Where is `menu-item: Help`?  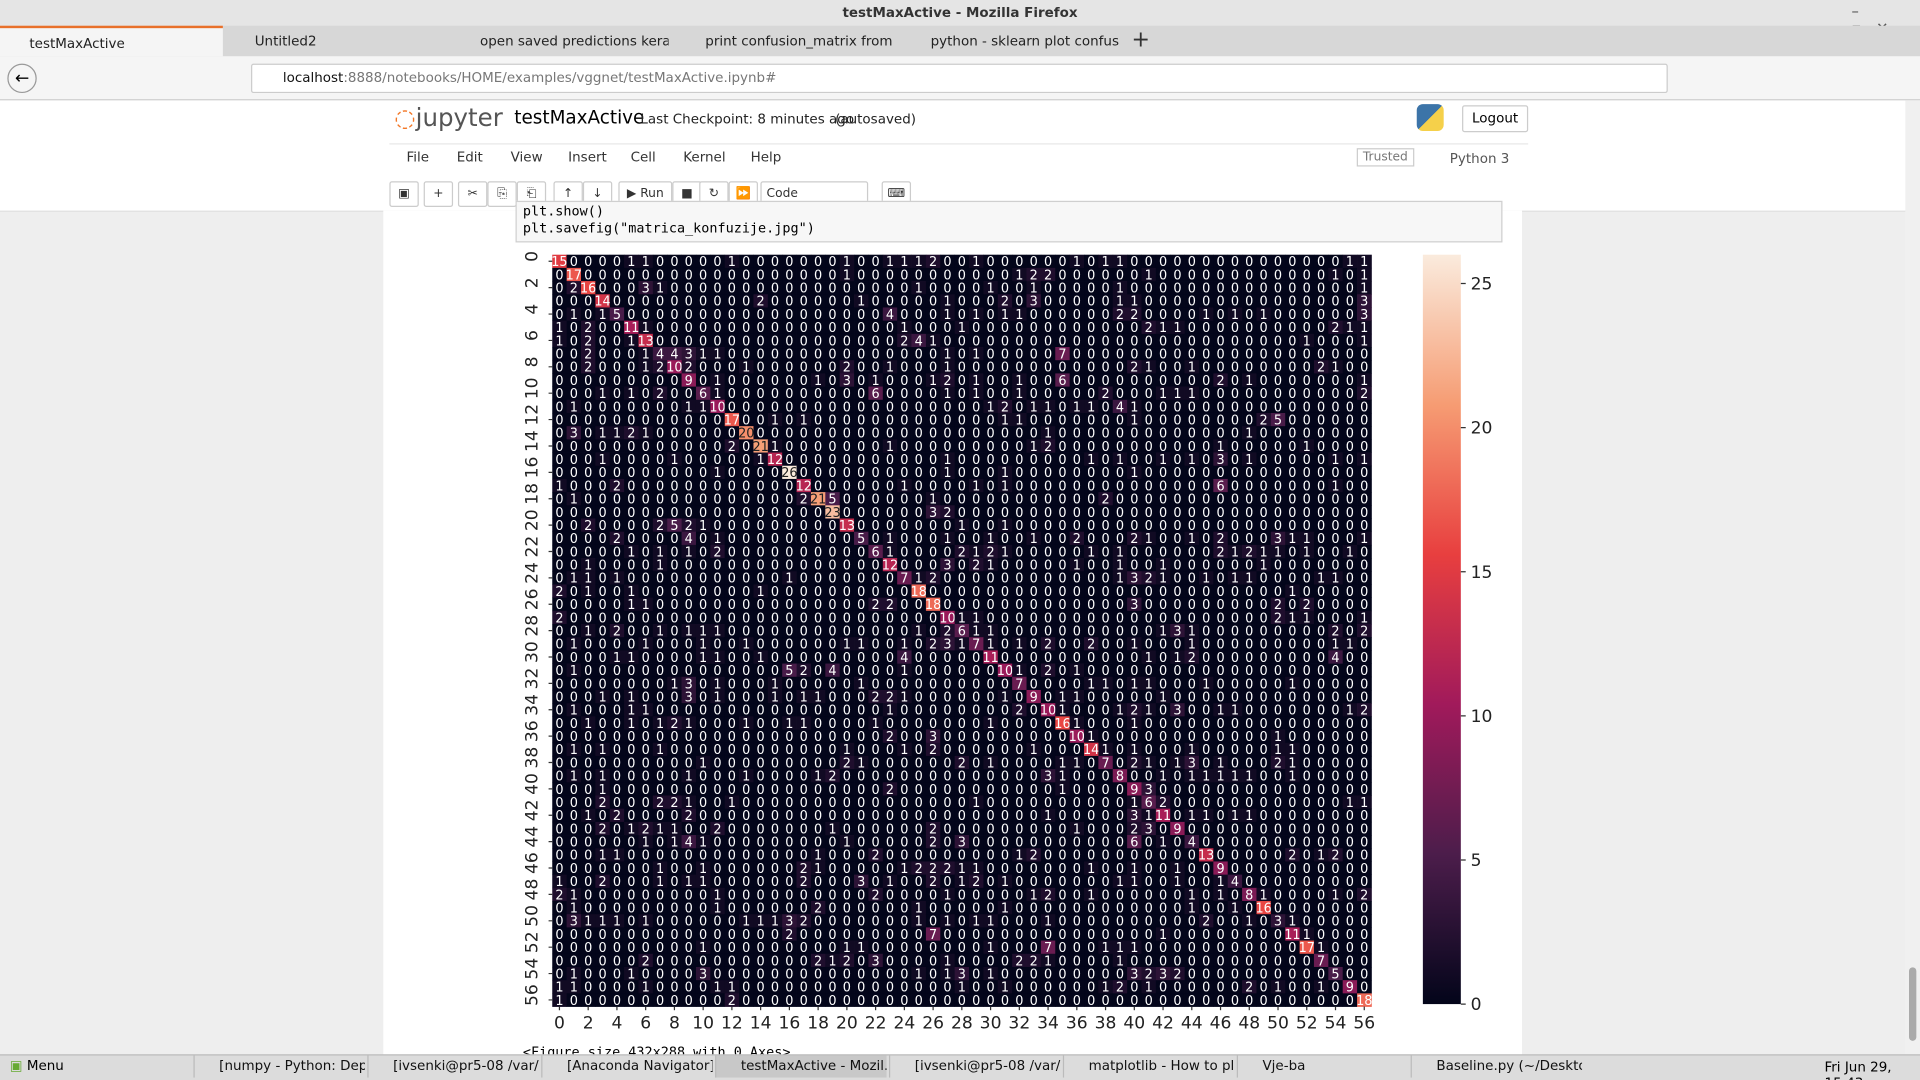 menu-item: Help is located at coordinates (766, 157).